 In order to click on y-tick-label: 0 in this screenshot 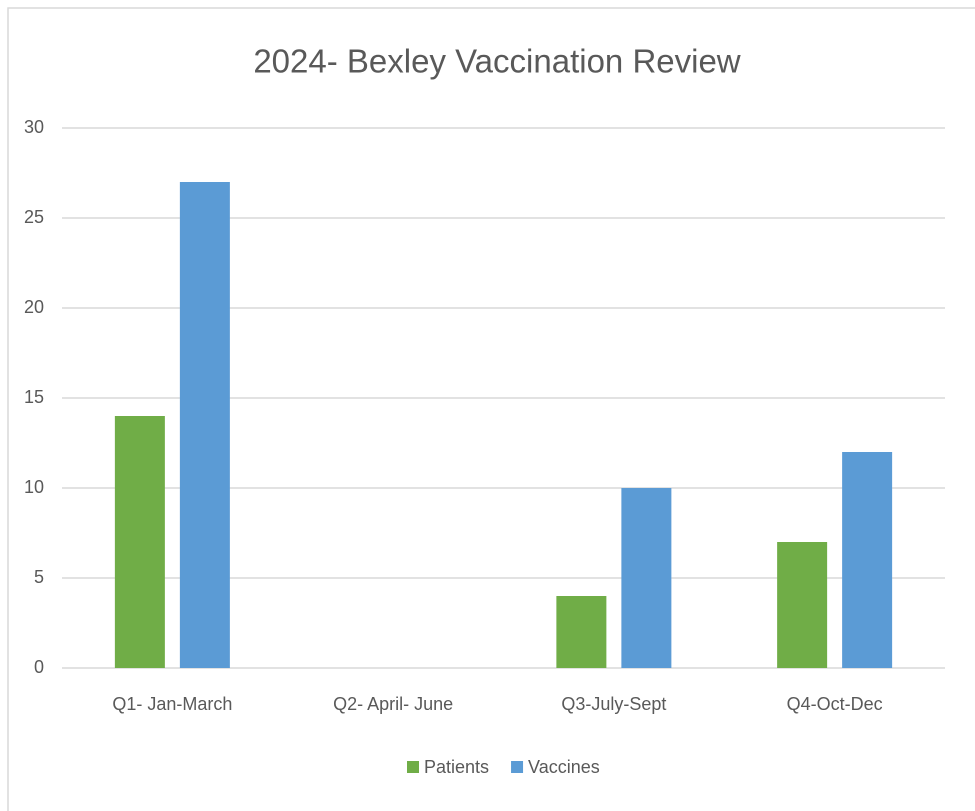, I will do `click(39, 667)`.